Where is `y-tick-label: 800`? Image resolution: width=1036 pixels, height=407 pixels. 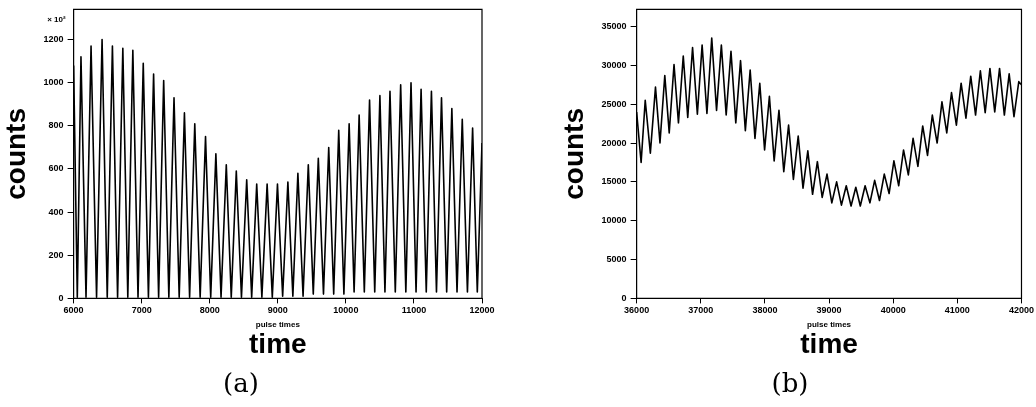 y-tick-label: 800 is located at coordinates (56, 125).